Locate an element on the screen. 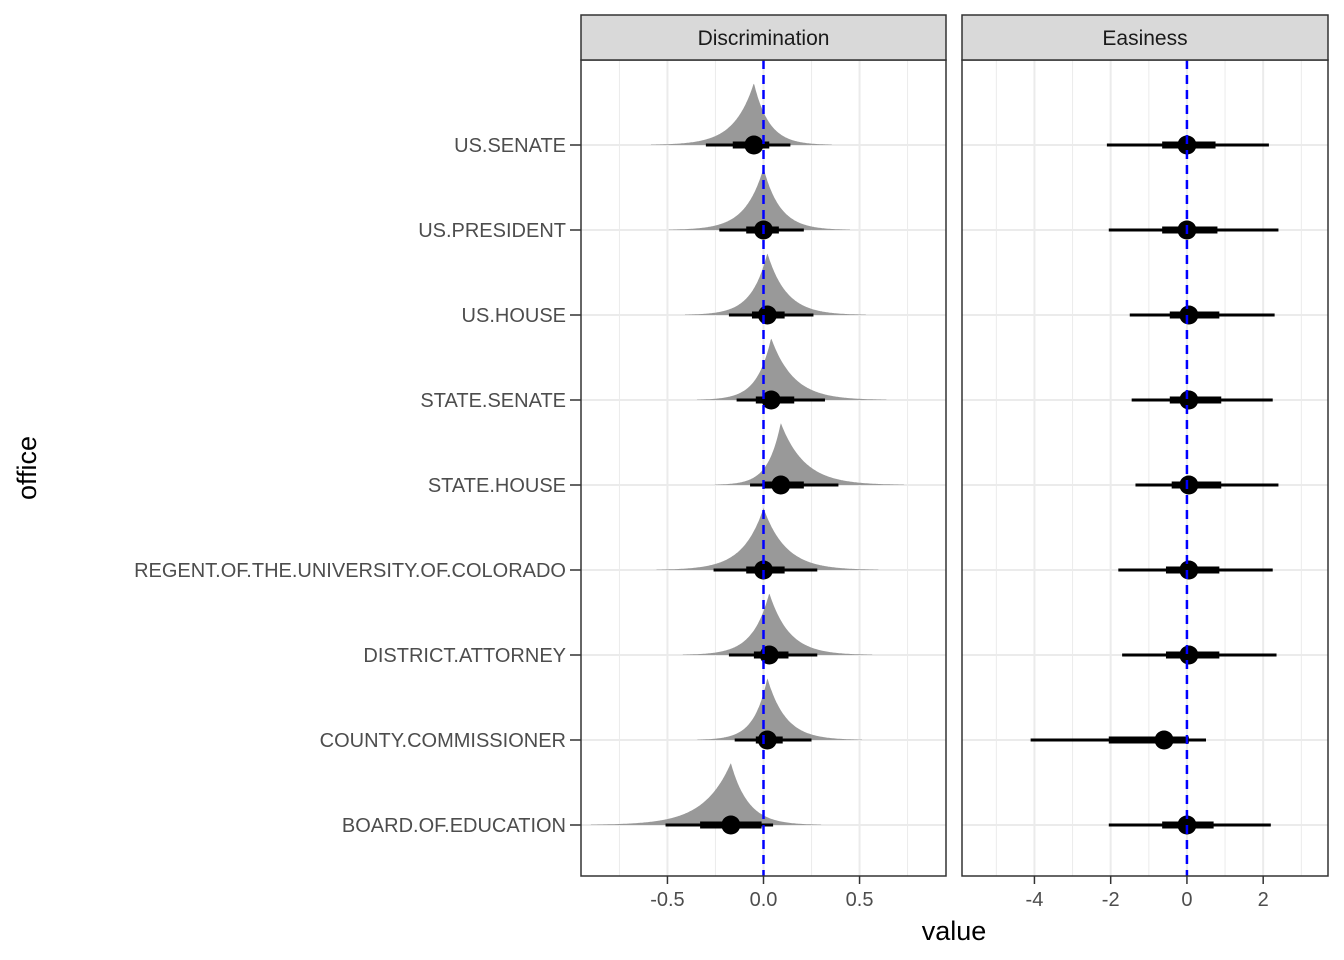  category-label-state-house: STATE.HOUSE is located at coordinates (497, 486).